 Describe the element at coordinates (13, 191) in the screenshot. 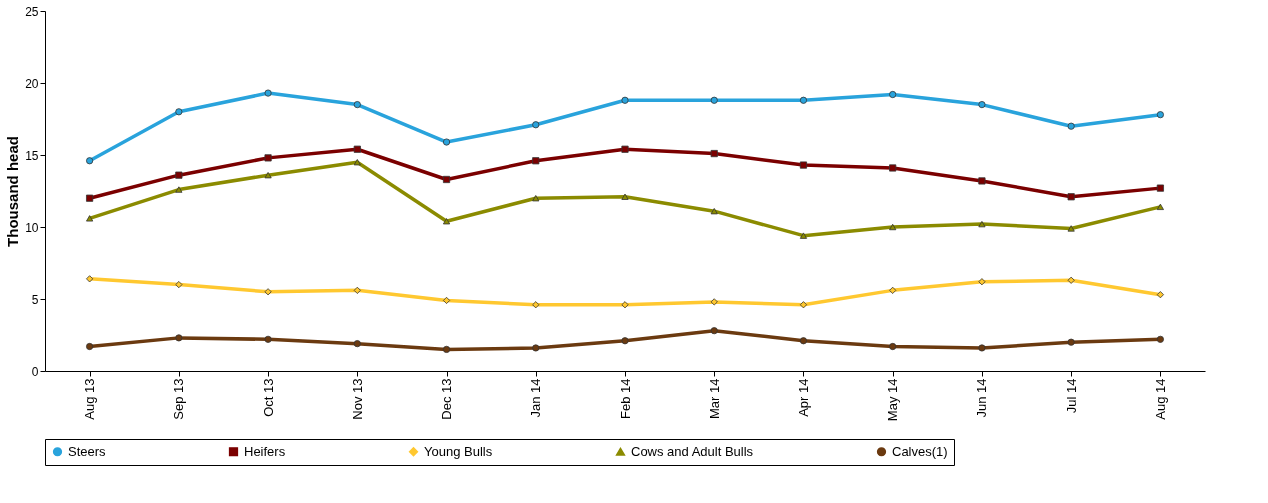

I see `y-axis-title: Thousand head` at that location.